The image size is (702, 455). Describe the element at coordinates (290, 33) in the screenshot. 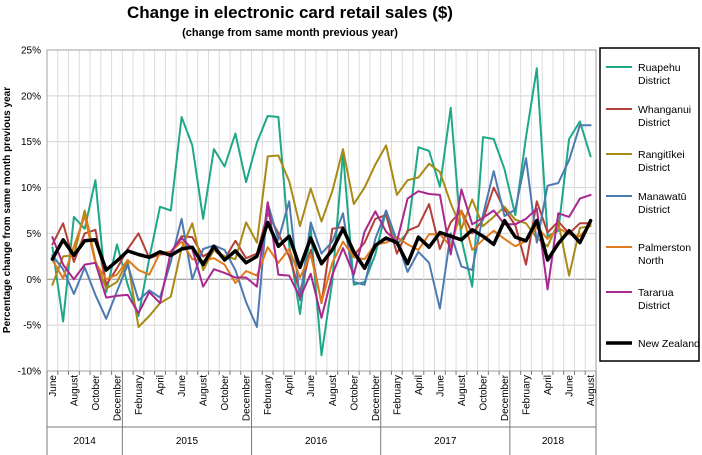

I see `chart-subtitle: (change from same month previous year)` at that location.